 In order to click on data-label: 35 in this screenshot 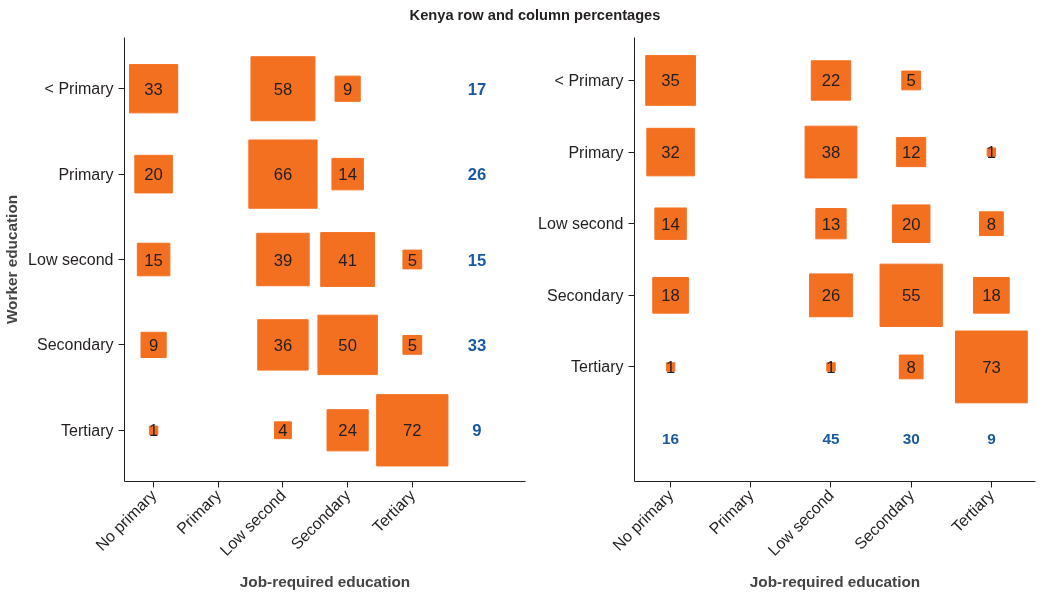, I will do `click(670, 81)`.